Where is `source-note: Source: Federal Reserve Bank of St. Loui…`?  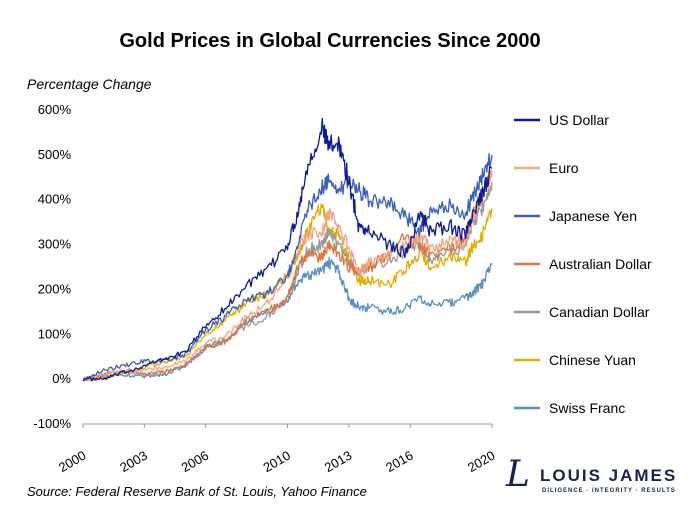 source-note: Source: Federal Reserve Bank of St. Loui… is located at coordinates (197, 491).